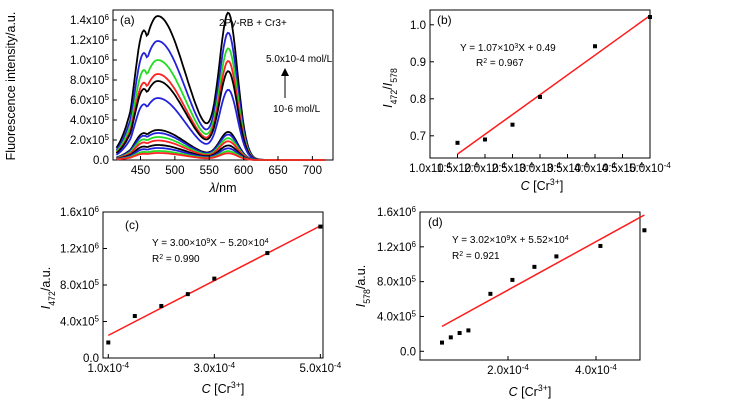 The height and width of the screenshot is (413, 734). I want to click on annotation-low-conc: 10-6 mol/L, so click(297, 109).